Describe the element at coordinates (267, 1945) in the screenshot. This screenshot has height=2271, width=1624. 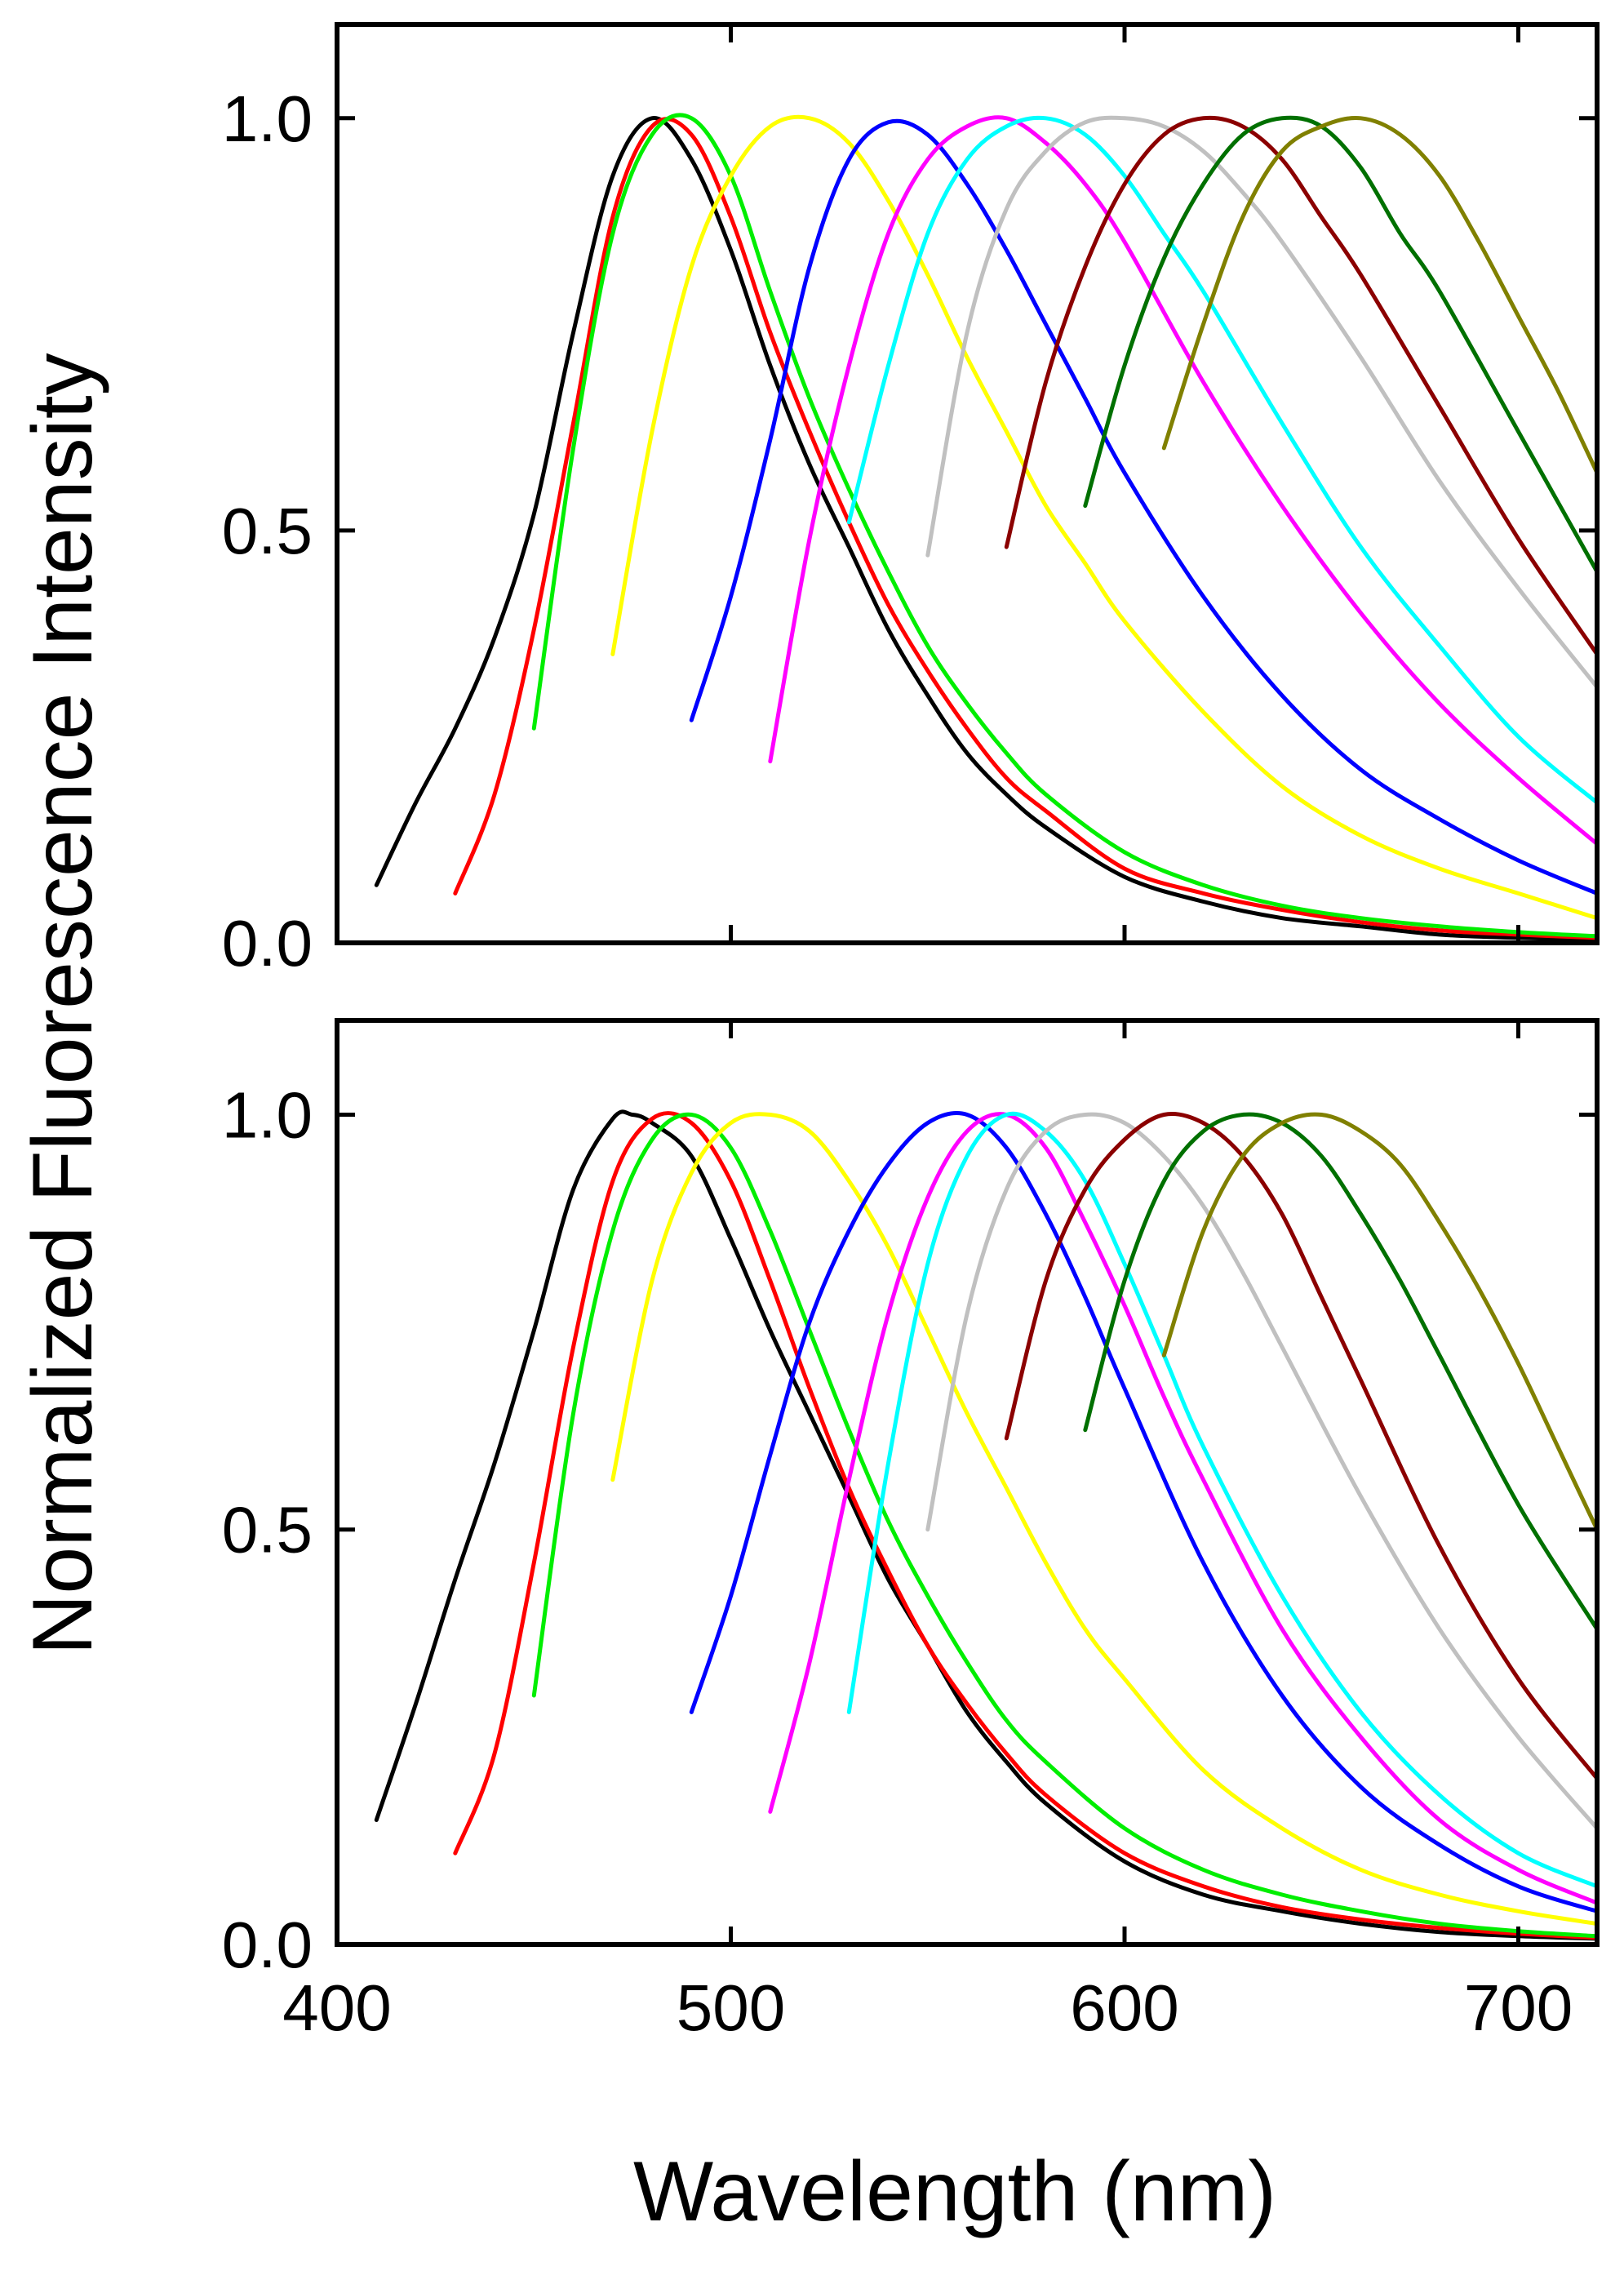
I see `bottom-y-tick-label: 0.0` at that location.